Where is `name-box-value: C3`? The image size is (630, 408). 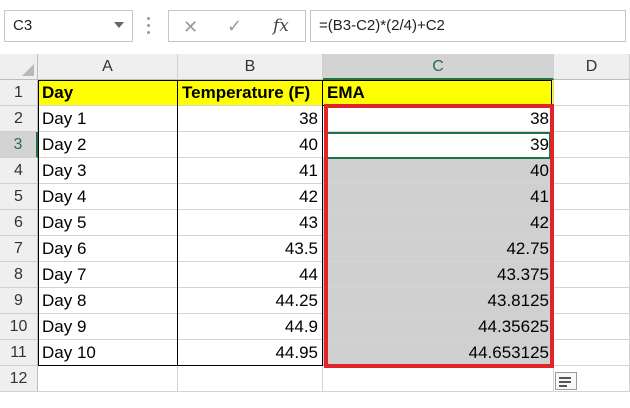 name-box-value: C3 is located at coordinates (23, 25).